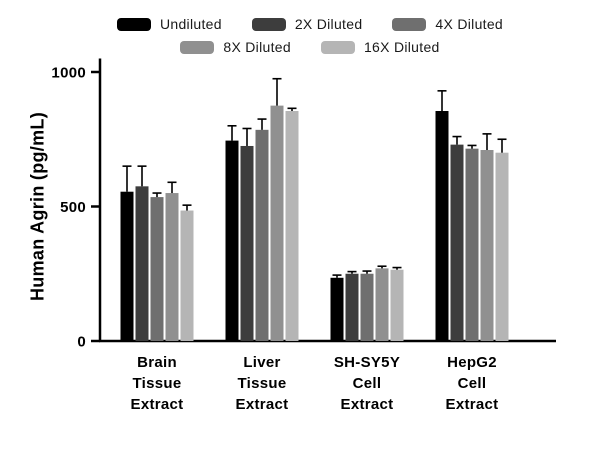  Describe the element at coordinates (73, 207) in the screenshot. I see `y-tick-label: 500` at that location.